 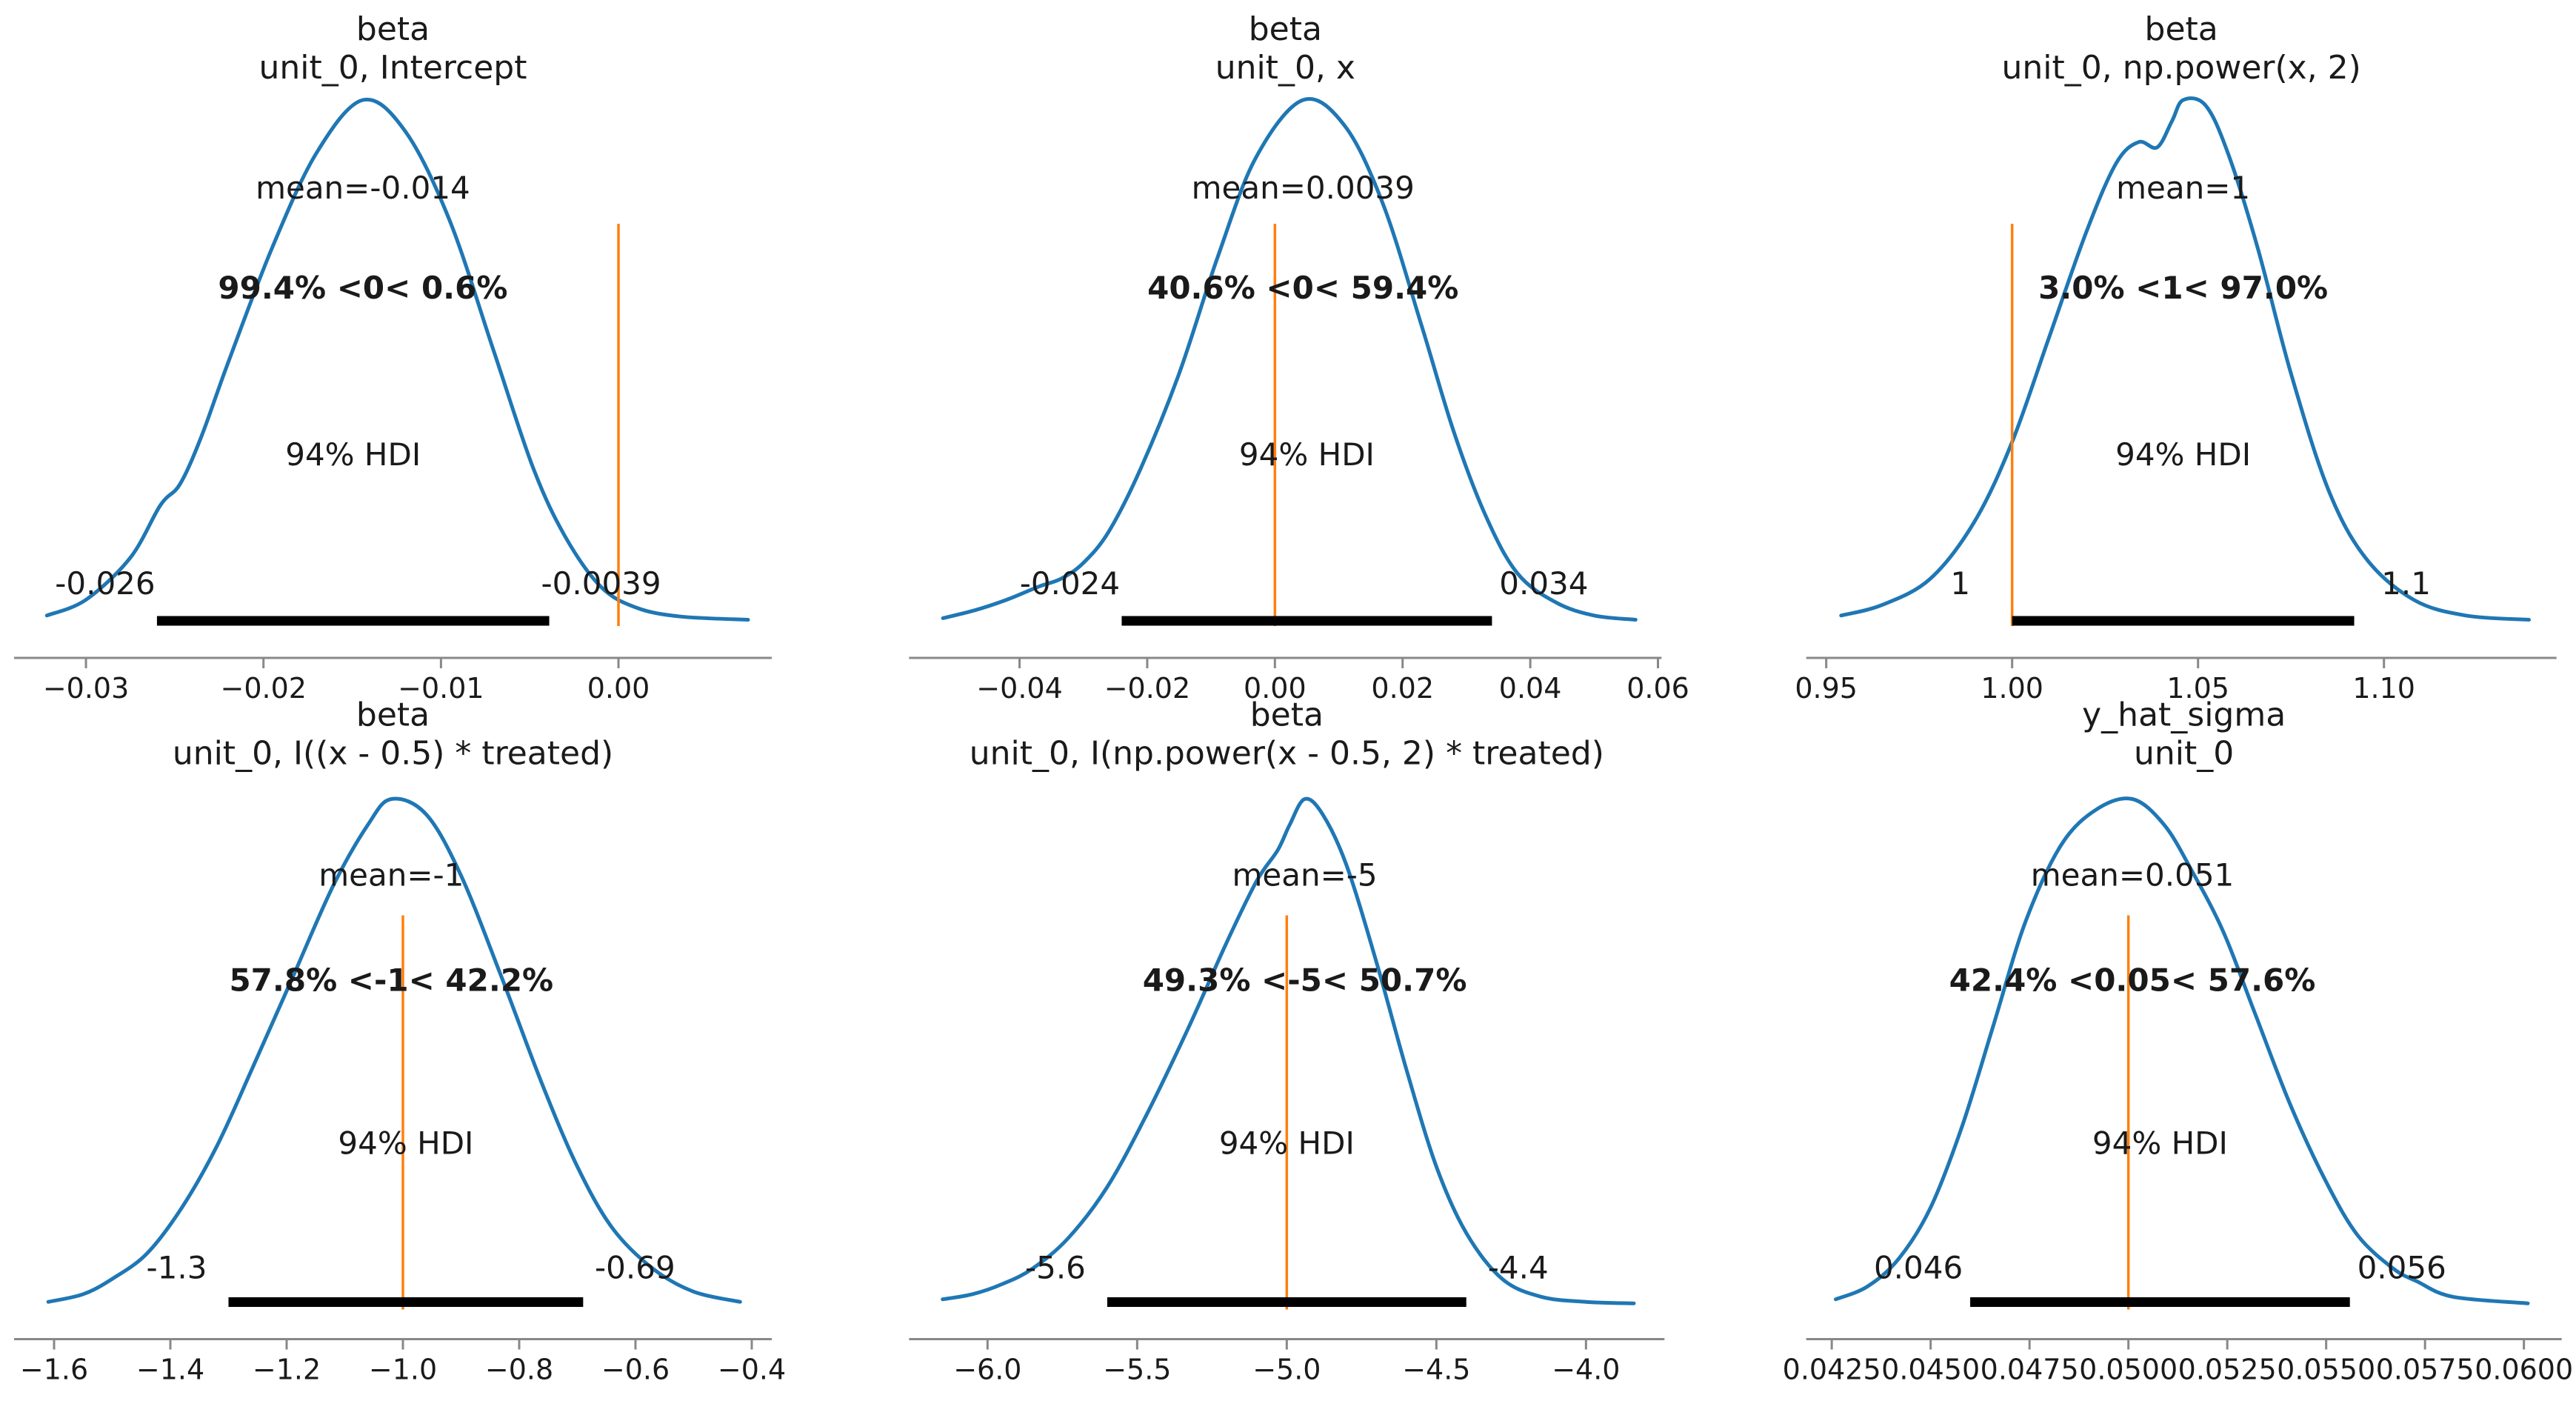 What do you see at coordinates (2425, 1370) in the screenshot?
I see `x-tick-label: 0.0575` at bounding box center [2425, 1370].